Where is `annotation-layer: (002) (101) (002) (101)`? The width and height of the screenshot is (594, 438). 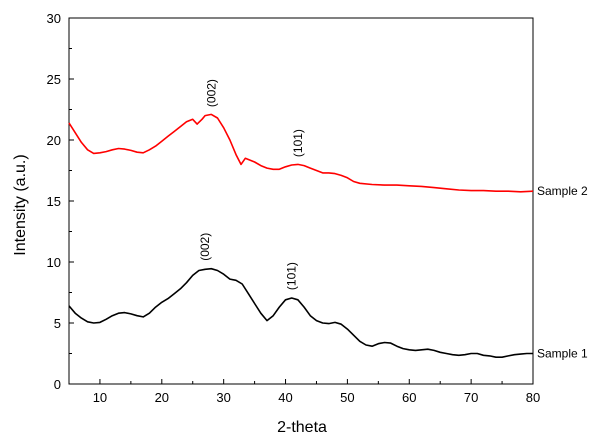 annotation-layer: (002) (101) (002) (101) is located at coordinates (251, 184).